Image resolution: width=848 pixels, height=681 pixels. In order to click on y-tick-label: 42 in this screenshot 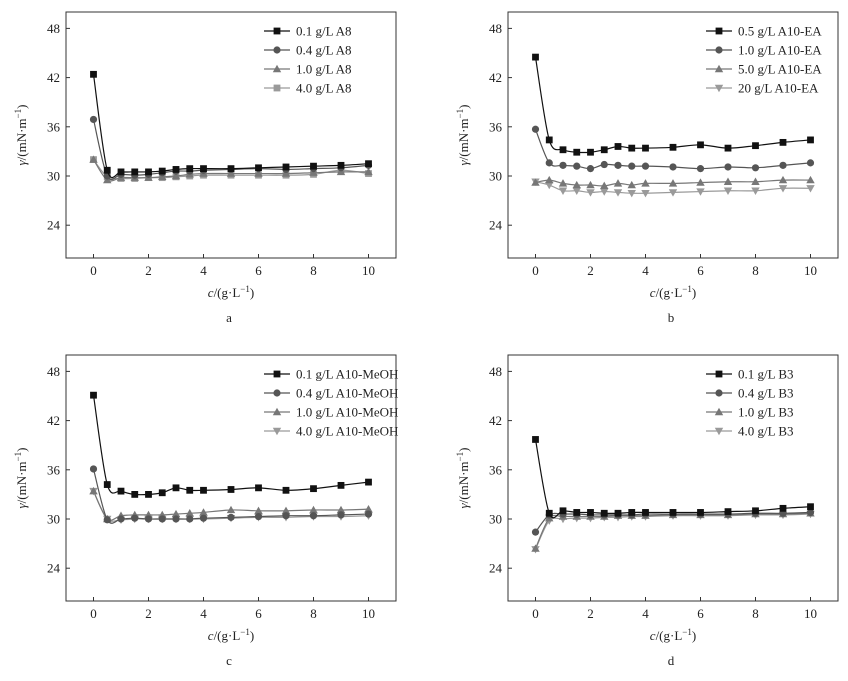, I will do `click(53, 420)`.